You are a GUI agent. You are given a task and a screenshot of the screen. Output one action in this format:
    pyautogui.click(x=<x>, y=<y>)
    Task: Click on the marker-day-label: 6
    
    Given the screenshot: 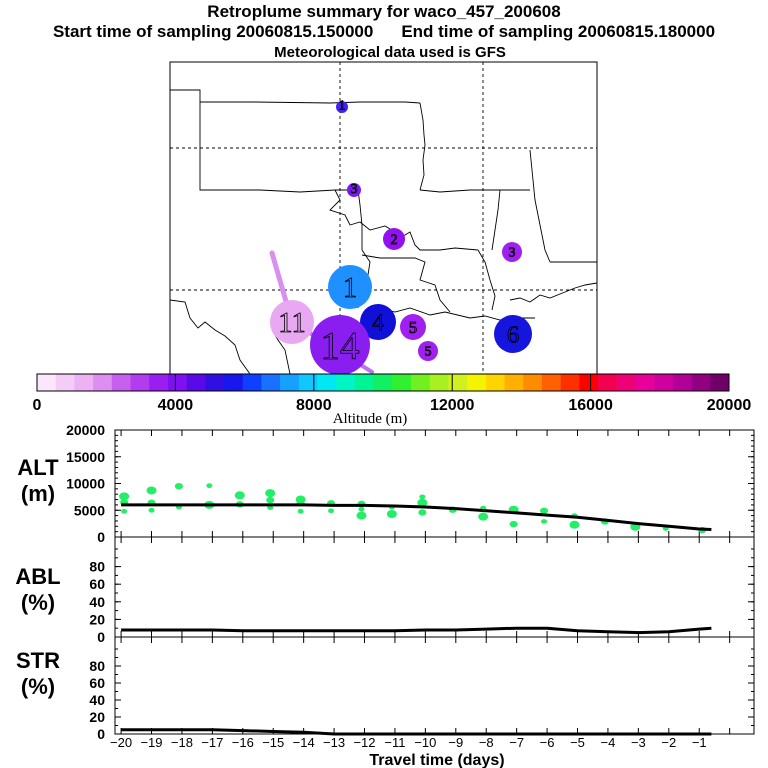 What is the action you would take?
    pyautogui.click(x=513, y=335)
    